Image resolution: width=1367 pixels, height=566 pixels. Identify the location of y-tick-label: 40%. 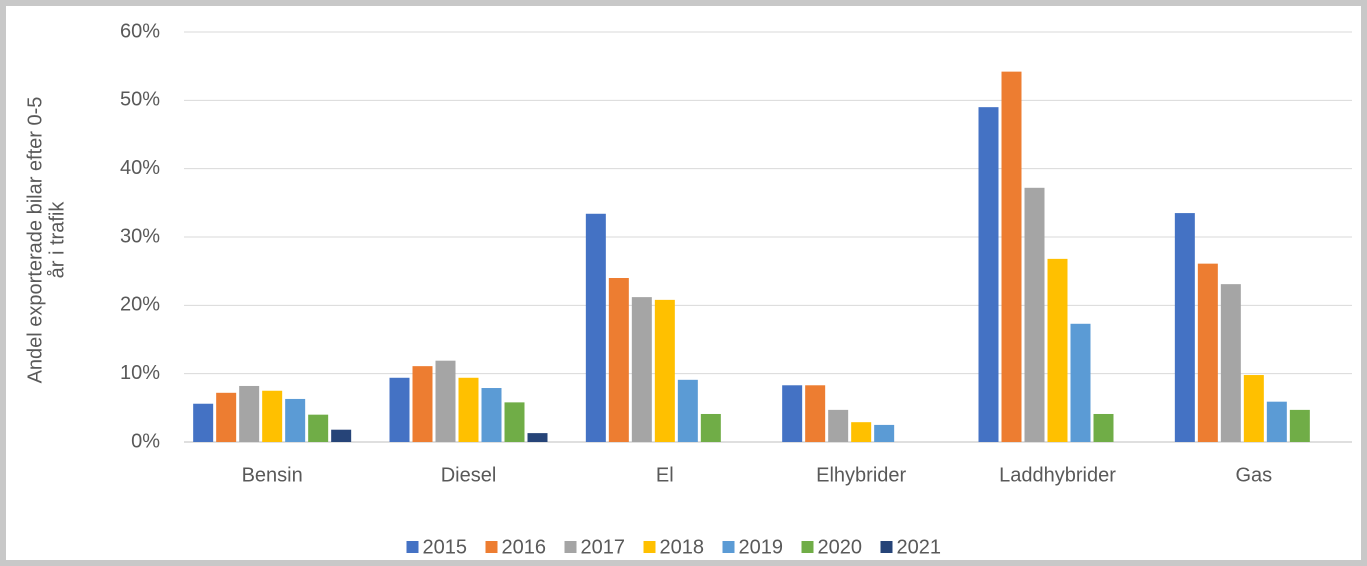
(140, 168).